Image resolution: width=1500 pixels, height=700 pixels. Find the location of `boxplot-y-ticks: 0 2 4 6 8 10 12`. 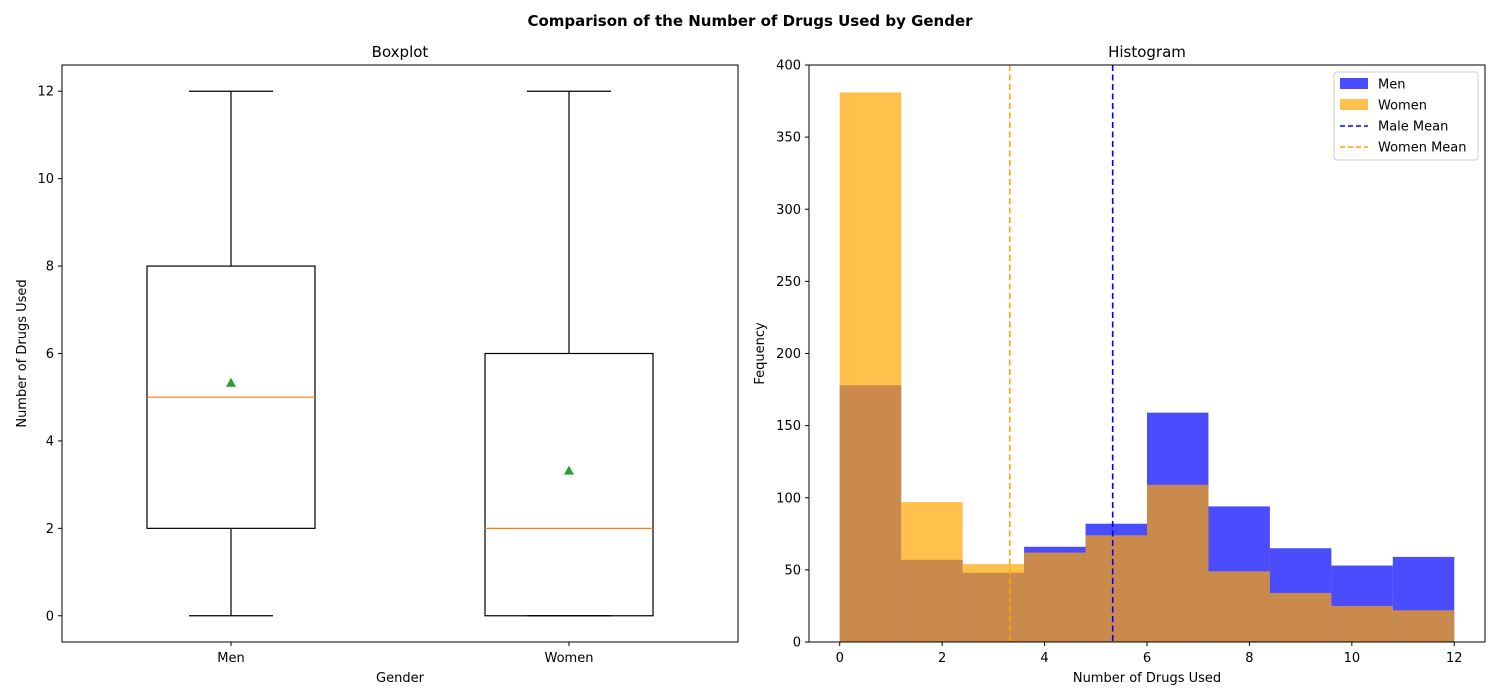

boxplot-y-ticks: 0 2 4 6 8 10 12 is located at coordinates (49, 354).